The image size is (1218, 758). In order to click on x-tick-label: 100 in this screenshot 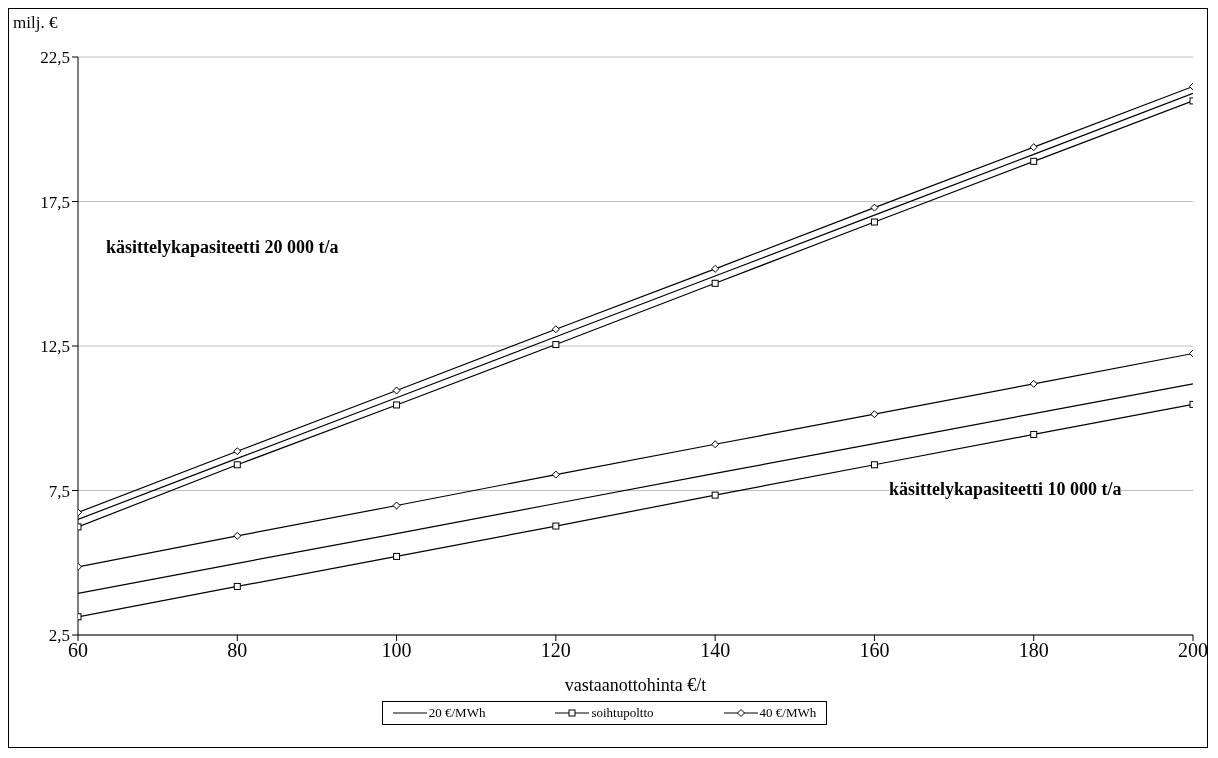, I will do `click(396, 650)`.